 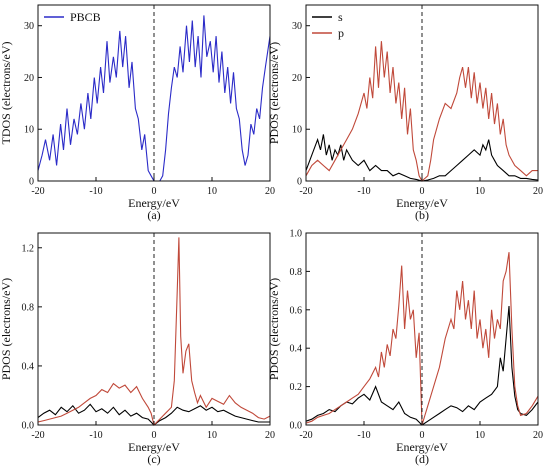 What do you see at coordinates (296, 387) in the screenshot?
I see `y-tick-label: 0.2` at bounding box center [296, 387].